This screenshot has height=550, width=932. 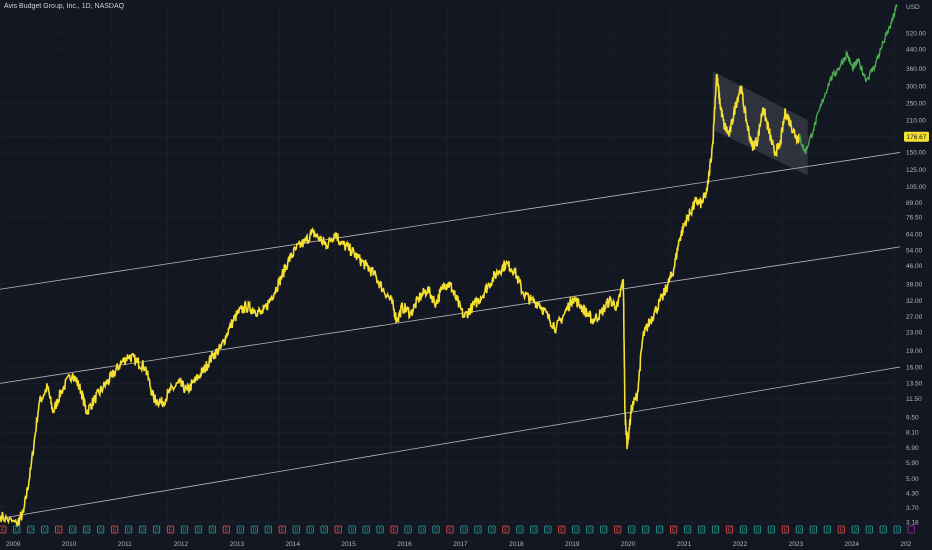 I want to click on x-tick-label: 2017, so click(x=460, y=544).